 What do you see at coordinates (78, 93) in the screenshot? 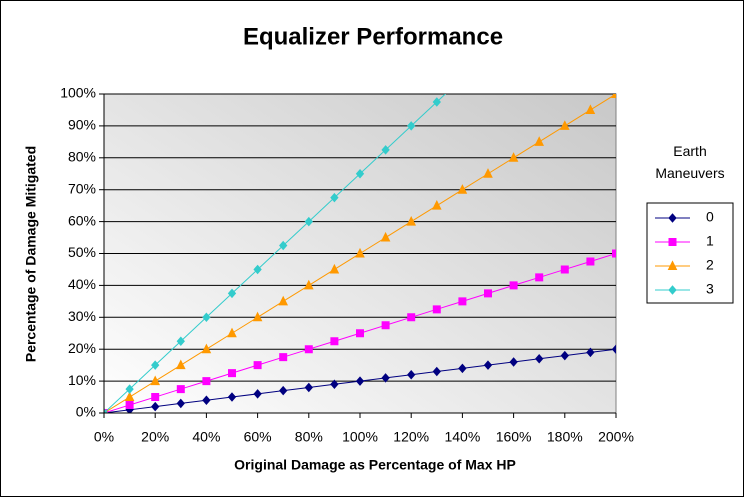
I see `y-tick-label: 100%` at bounding box center [78, 93].